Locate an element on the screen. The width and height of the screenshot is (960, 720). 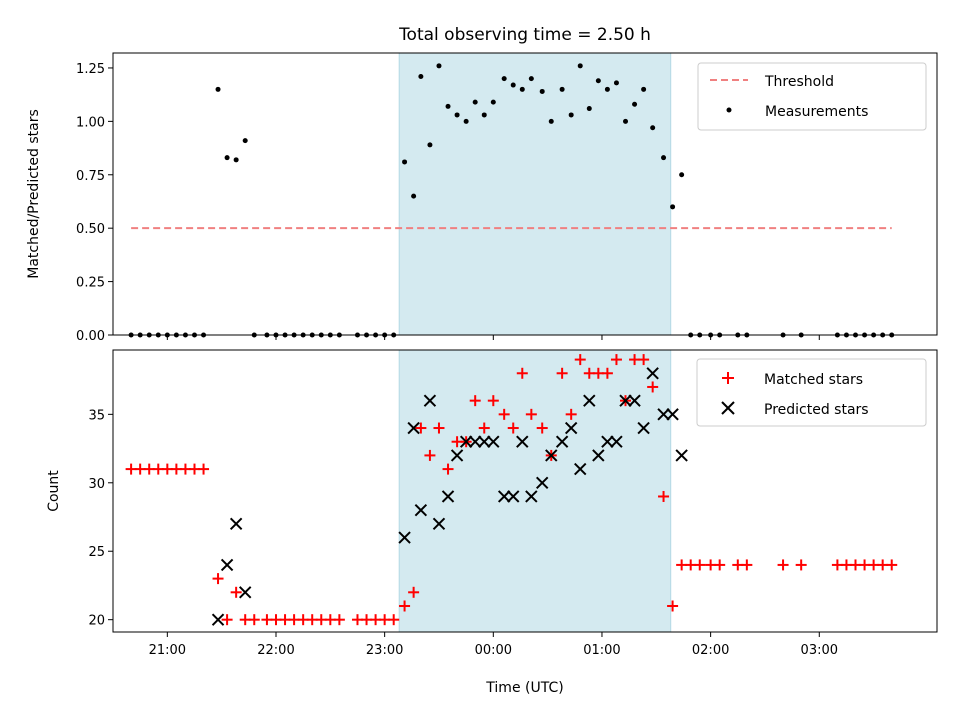
matched-legend-label: Matched stars is located at coordinates (813, 380).